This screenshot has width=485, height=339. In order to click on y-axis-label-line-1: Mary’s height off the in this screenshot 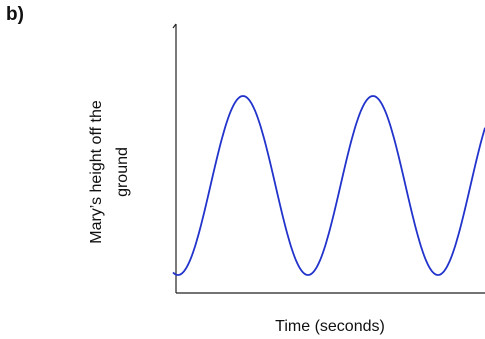, I will do `click(96, 172)`.